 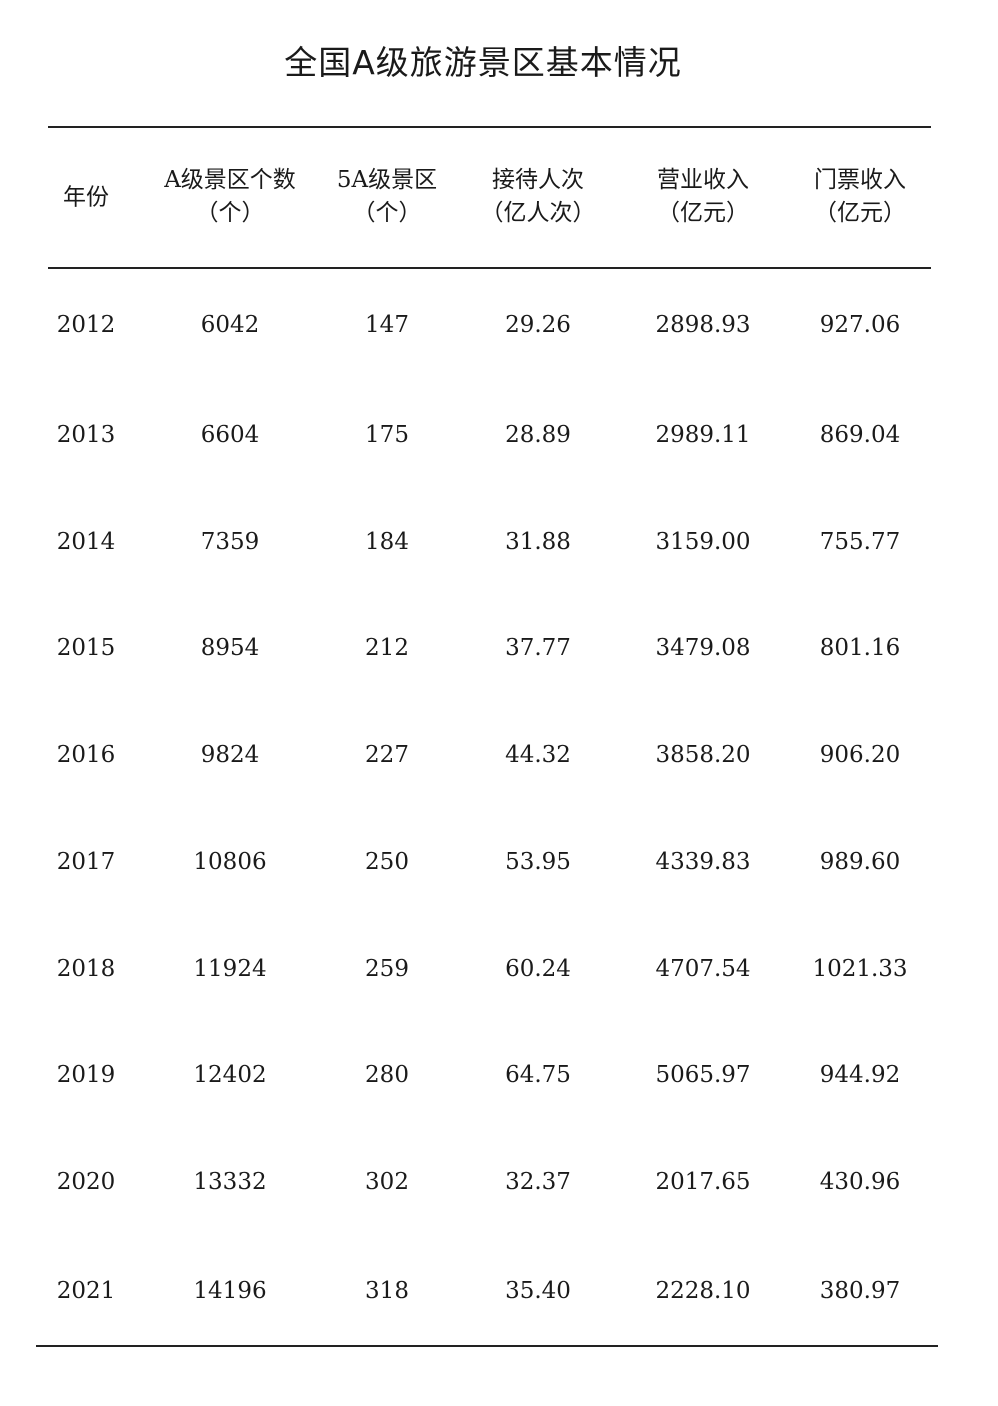 What do you see at coordinates (860, 755) in the screenshot?
I see `table-cell: 906.20` at bounding box center [860, 755].